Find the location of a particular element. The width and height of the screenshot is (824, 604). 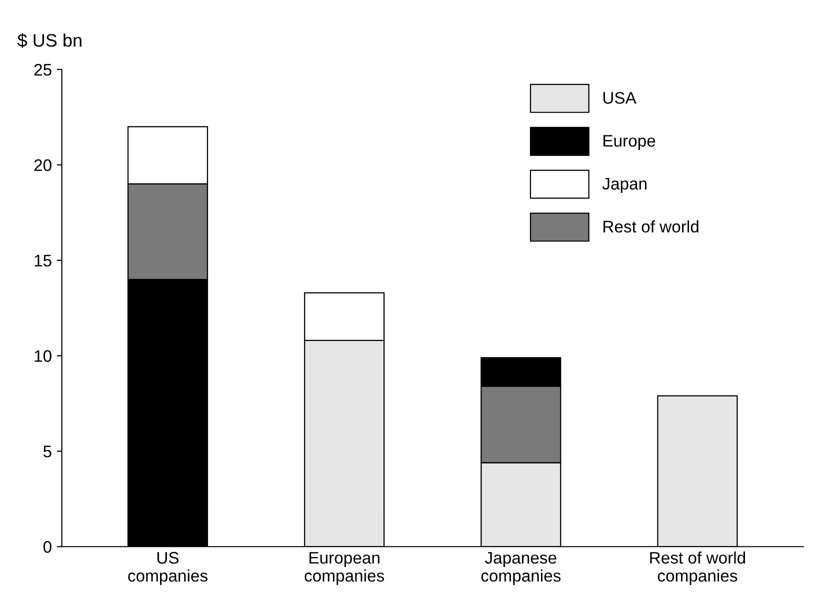

y-tick-label: 0 is located at coordinates (47, 547).